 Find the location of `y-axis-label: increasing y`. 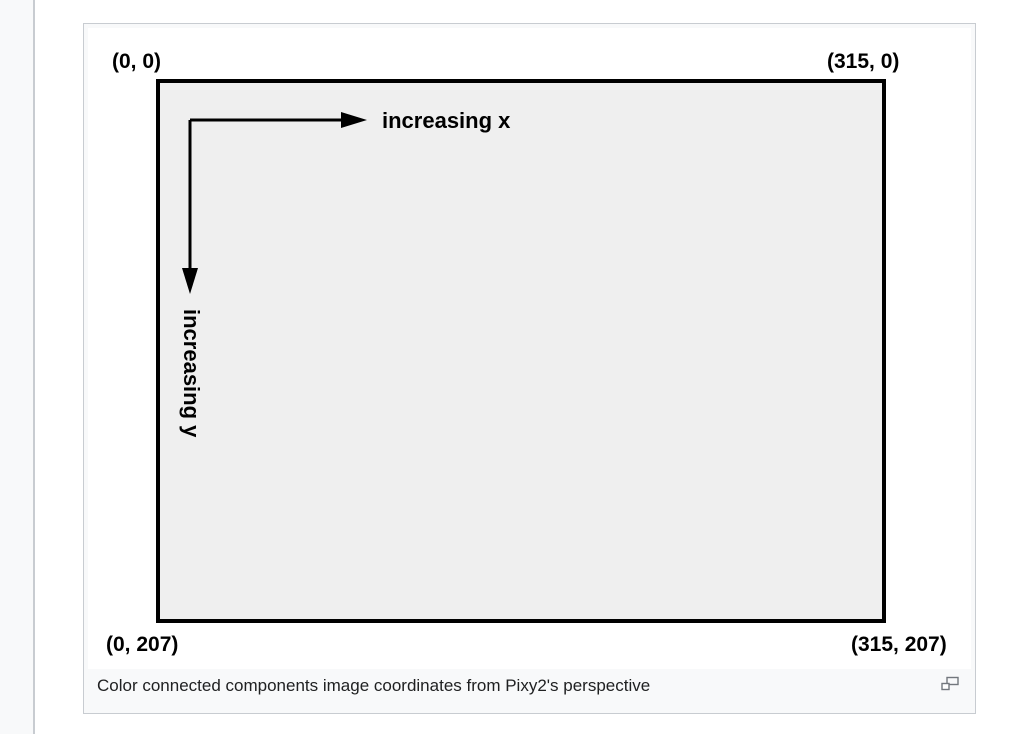

y-axis-label: increasing y is located at coordinates (191, 373).